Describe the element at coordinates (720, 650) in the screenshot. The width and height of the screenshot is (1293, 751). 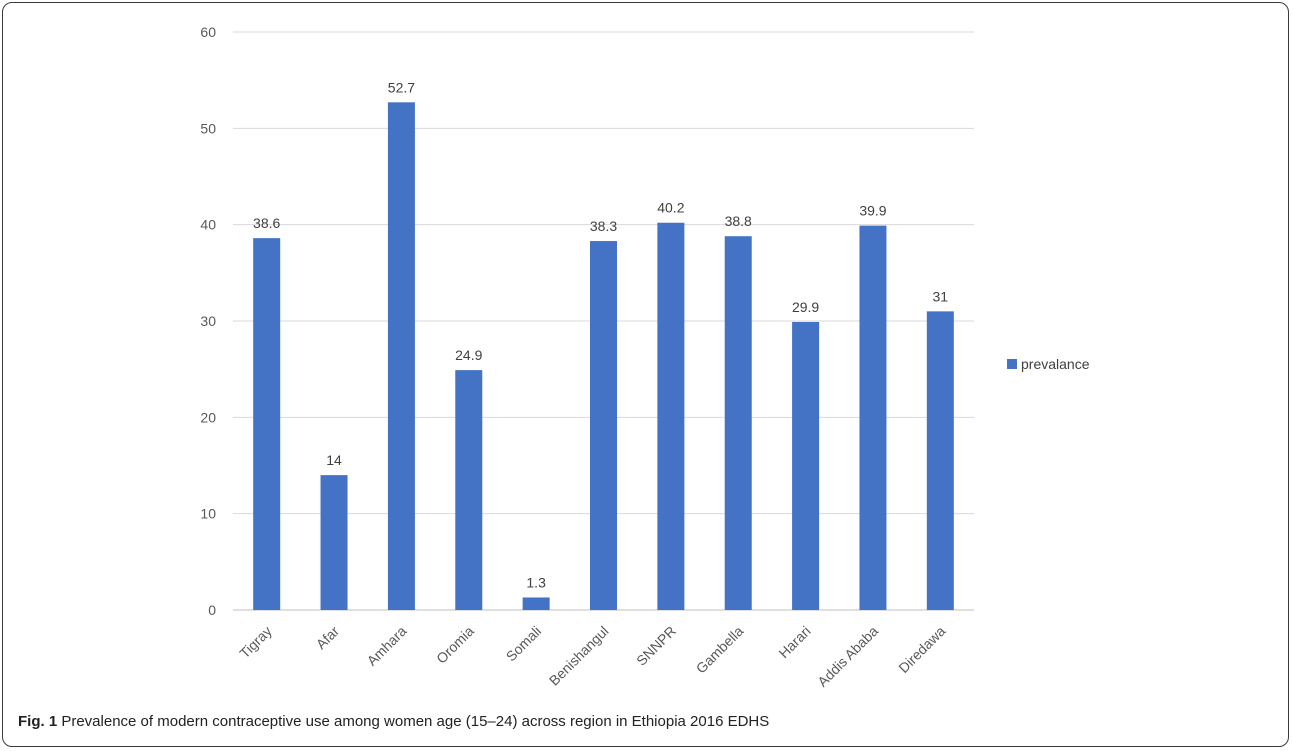
I see `x-tick-label: Gambella` at that location.